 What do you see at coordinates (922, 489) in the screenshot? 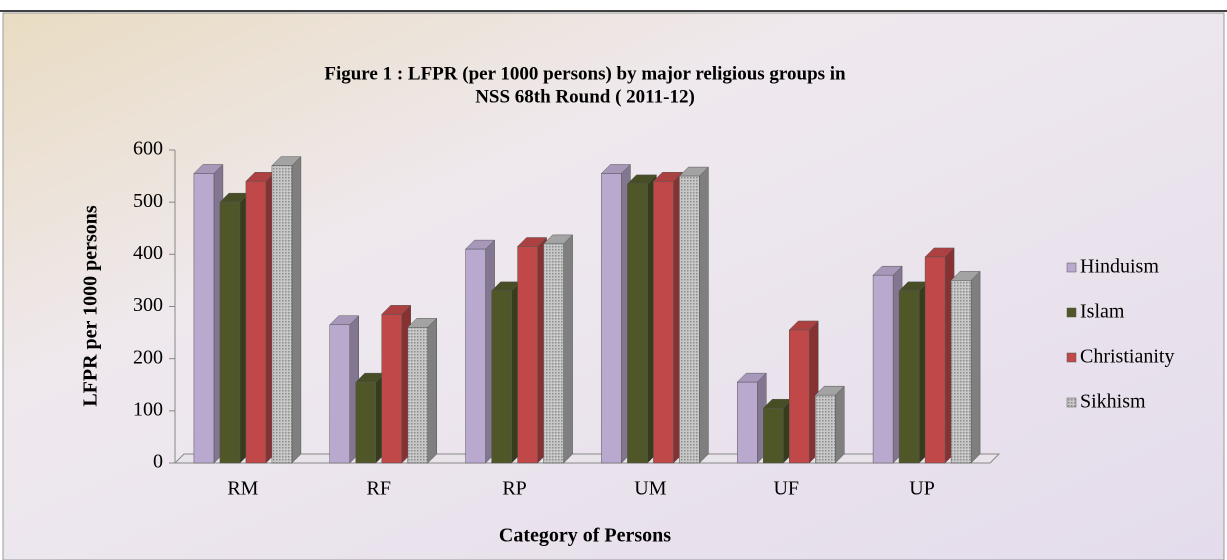
I see `x-tick-label: UP` at bounding box center [922, 489].